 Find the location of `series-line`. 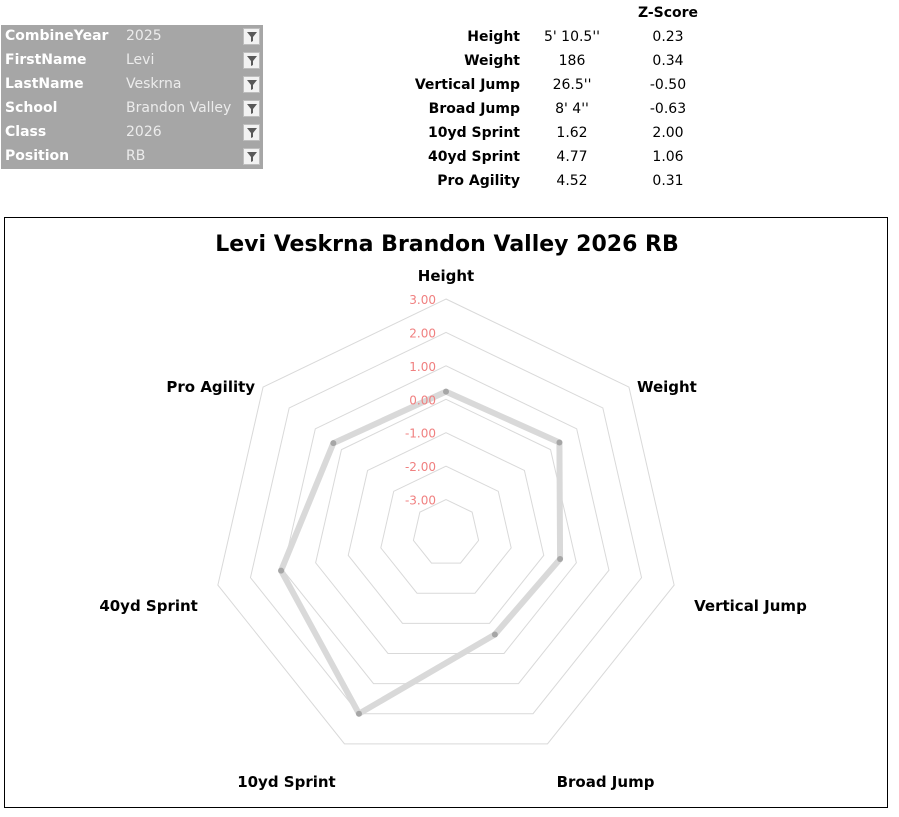

series-line is located at coordinates (421, 552).